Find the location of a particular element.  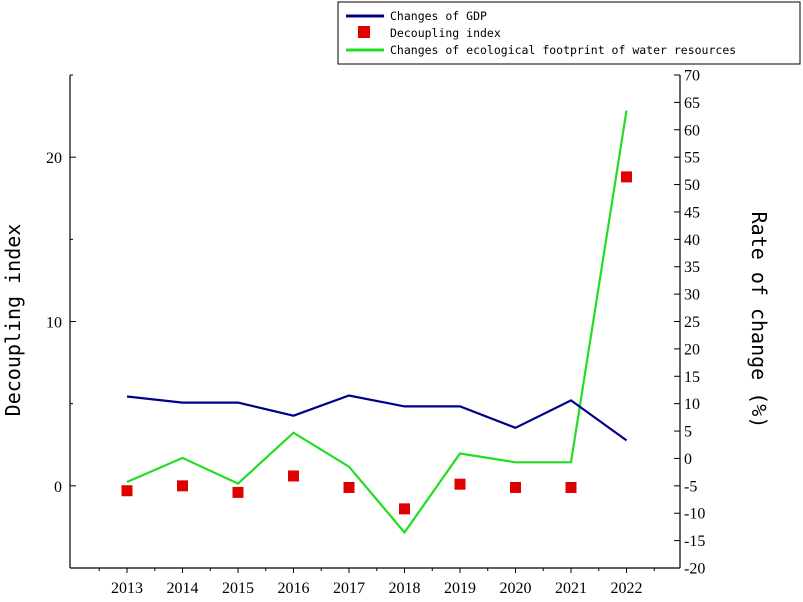

x-tick-label: 2022 is located at coordinates (627, 588).